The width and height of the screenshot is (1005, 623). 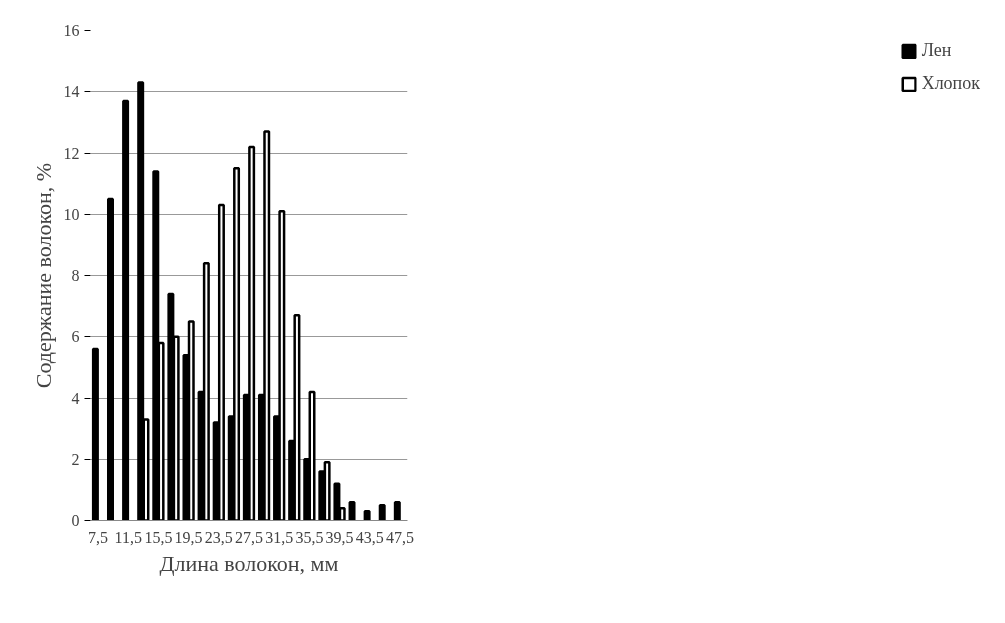 What do you see at coordinates (218, 537) in the screenshot?
I see `x-tick-label: 23,5` at bounding box center [218, 537].